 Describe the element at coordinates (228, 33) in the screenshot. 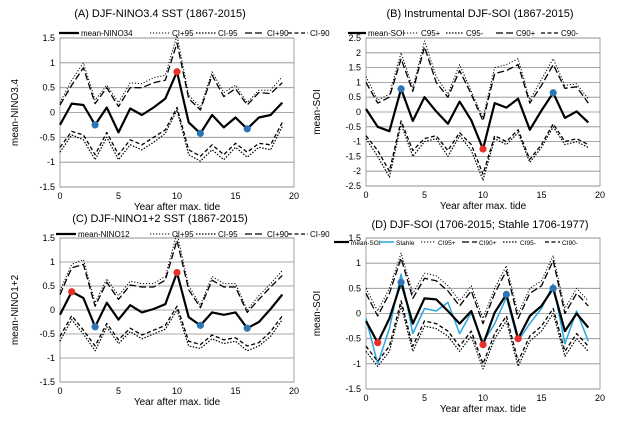

I see `legend-label: CI-95` at that location.